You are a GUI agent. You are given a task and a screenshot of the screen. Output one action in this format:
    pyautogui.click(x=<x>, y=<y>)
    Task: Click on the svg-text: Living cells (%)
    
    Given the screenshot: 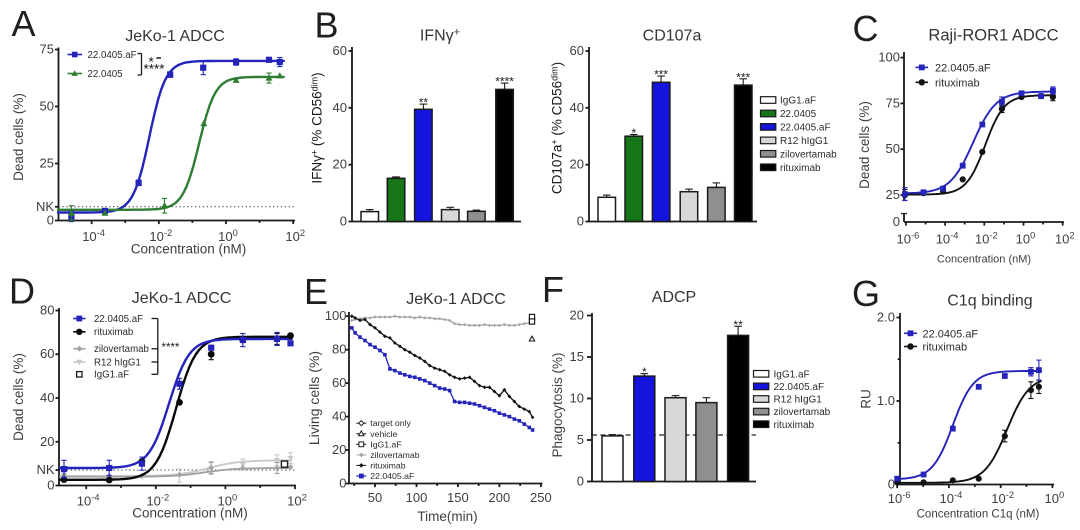 What is the action you would take?
    pyautogui.click(x=314, y=398)
    